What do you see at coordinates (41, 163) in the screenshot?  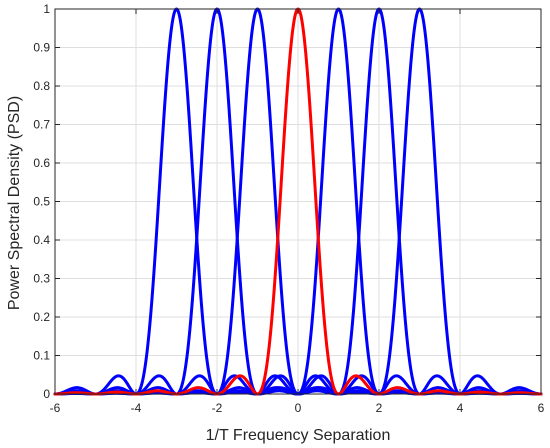 I see `y-tick-label: 0.6` at bounding box center [41, 163].